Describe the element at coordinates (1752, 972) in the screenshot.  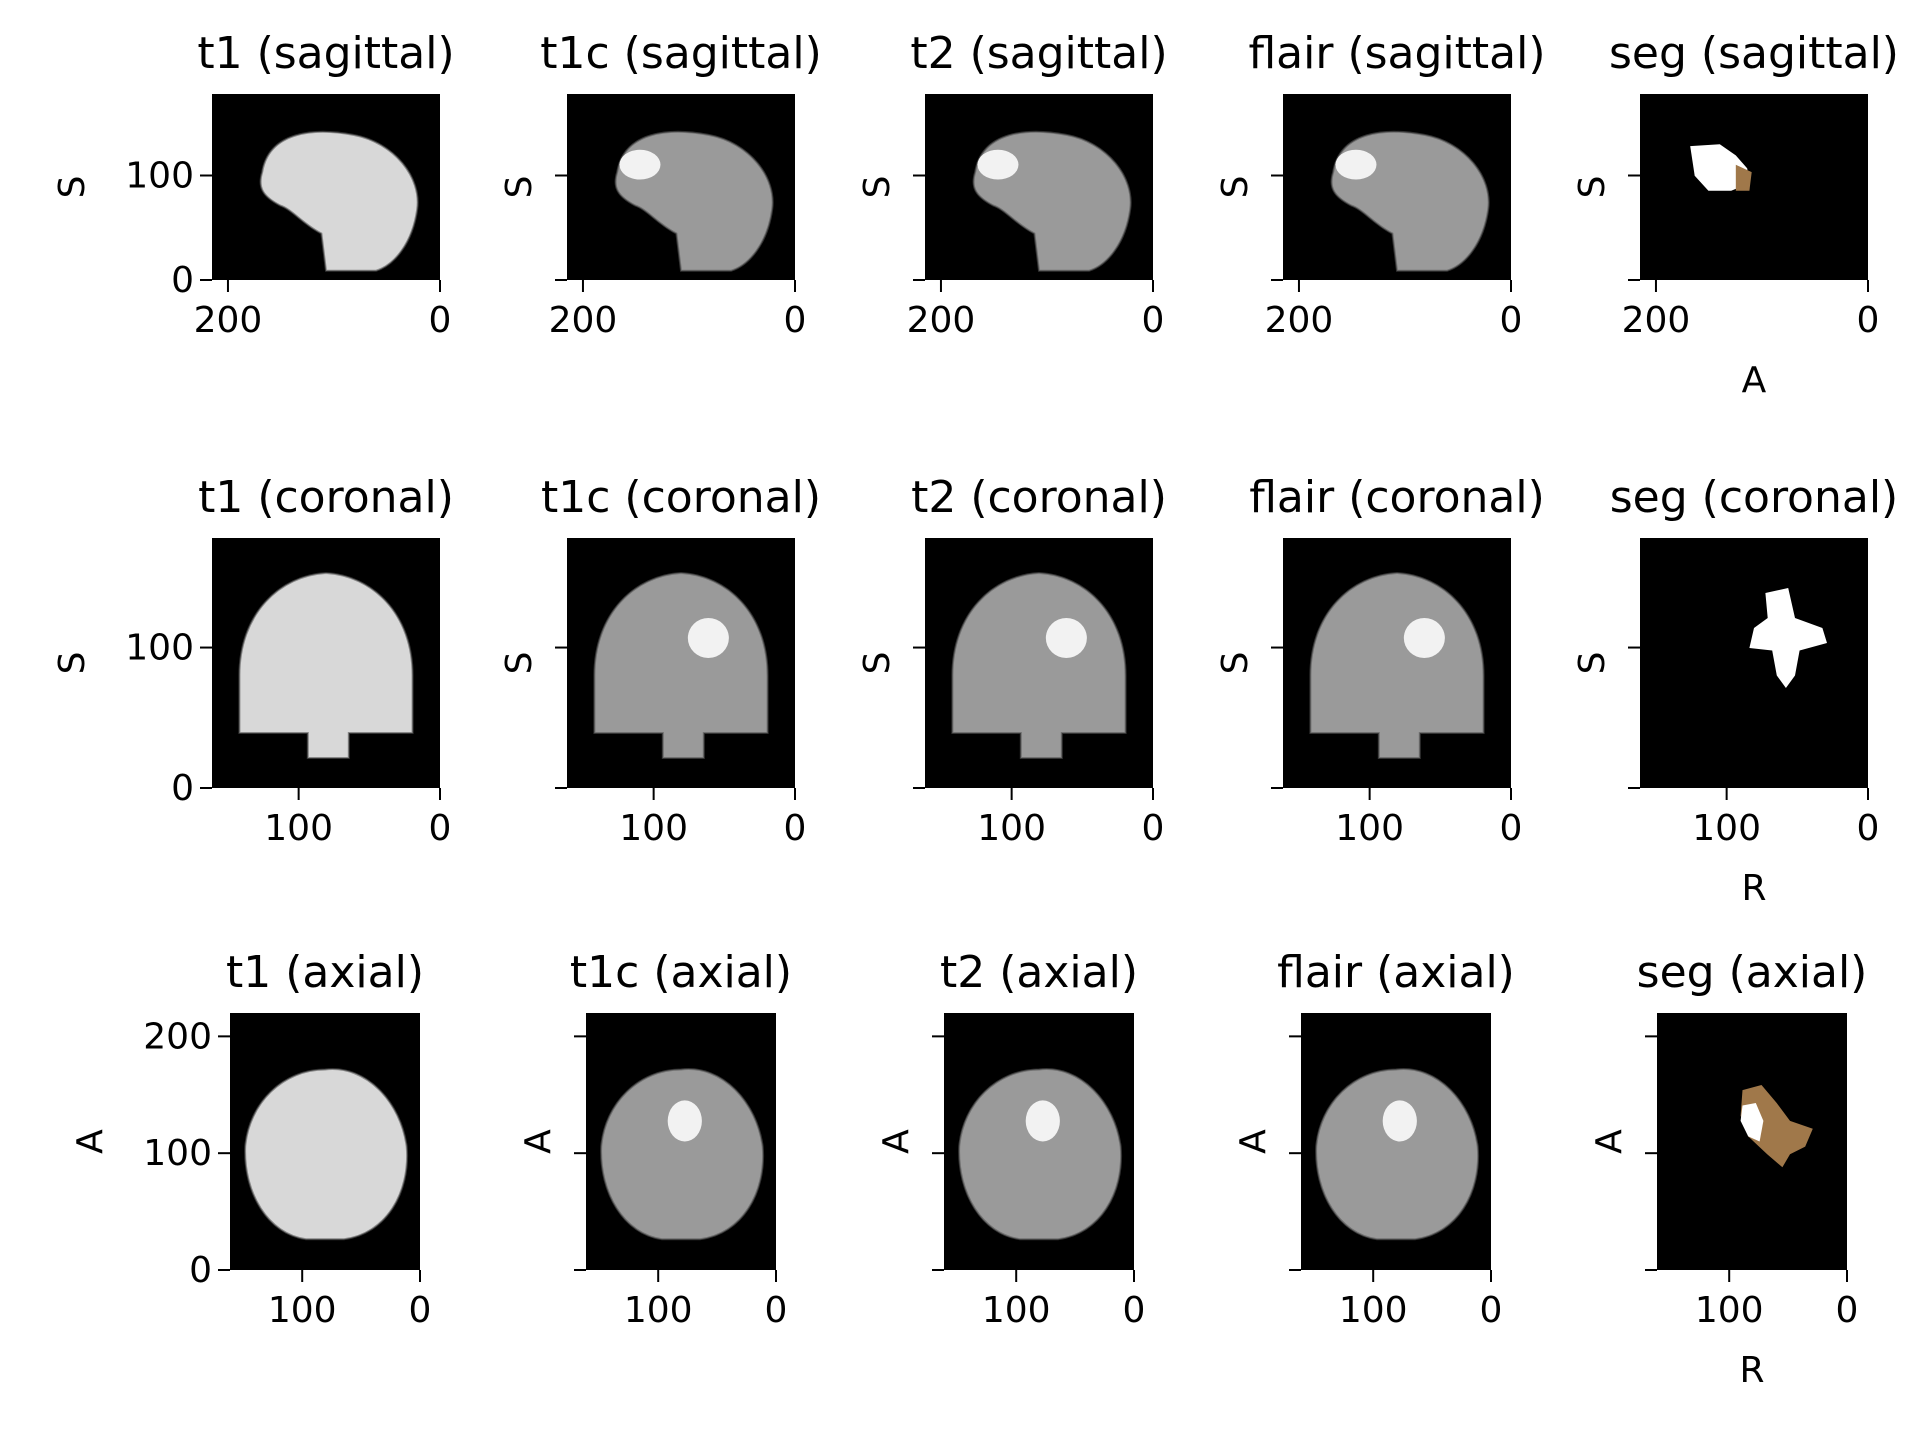
I see `panel-title: seg (axial)` at that location.